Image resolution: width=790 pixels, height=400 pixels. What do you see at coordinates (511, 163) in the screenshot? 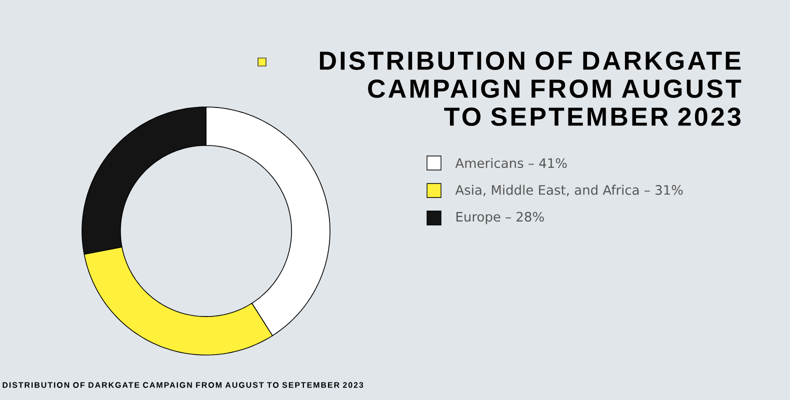
I see `legend-label: Americans – 41%` at bounding box center [511, 163].